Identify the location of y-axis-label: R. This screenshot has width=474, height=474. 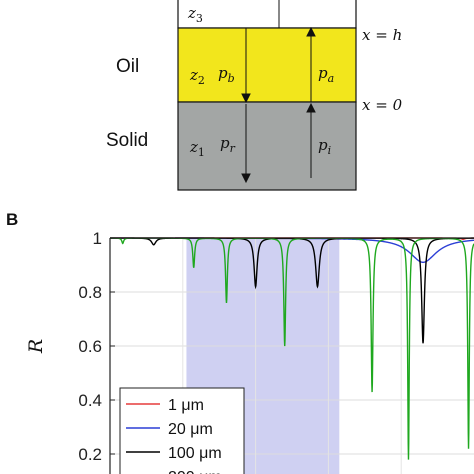
(36, 346).